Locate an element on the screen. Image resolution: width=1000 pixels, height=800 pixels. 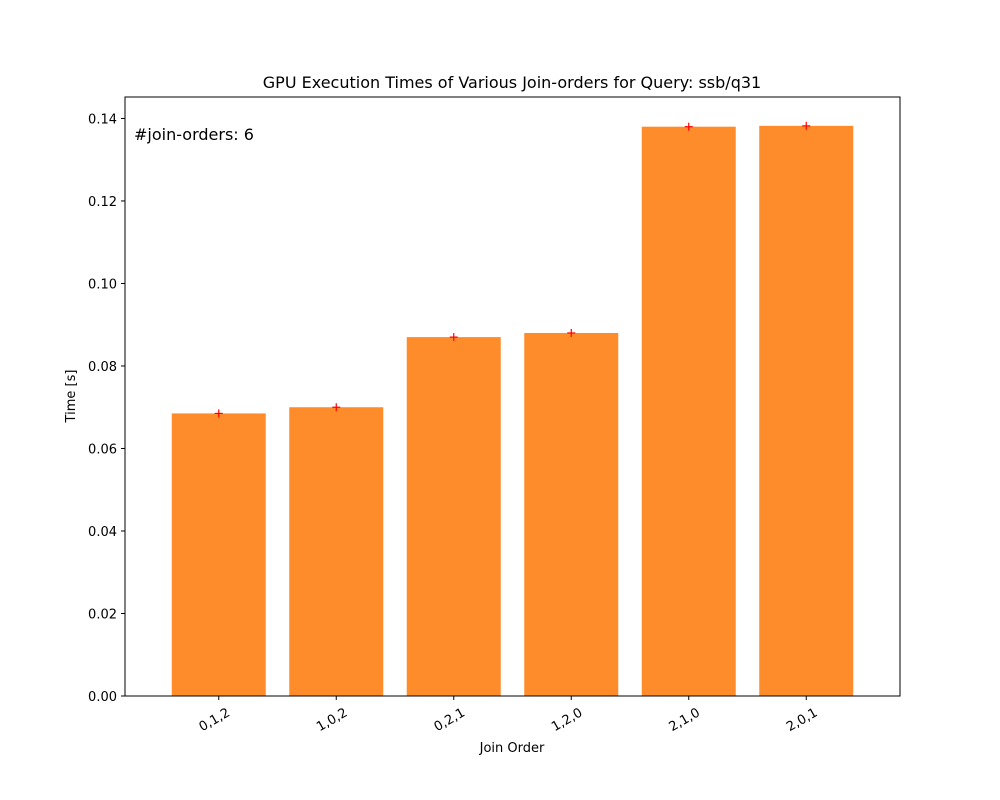
y-tick-label: 0.10 is located at coordinates (102, 284).